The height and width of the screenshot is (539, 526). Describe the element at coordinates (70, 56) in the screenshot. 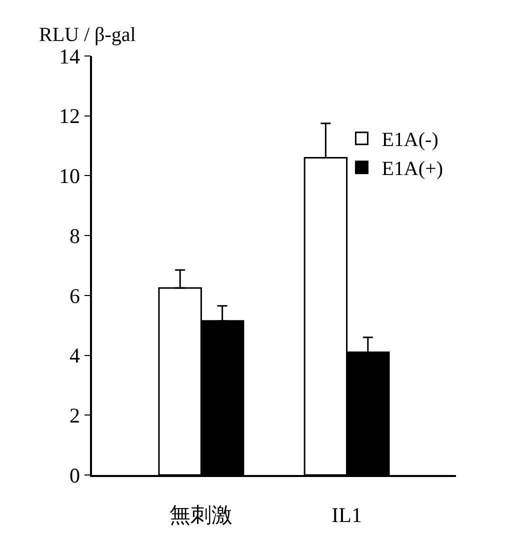

I see `y-tick-label: 14` at that location.